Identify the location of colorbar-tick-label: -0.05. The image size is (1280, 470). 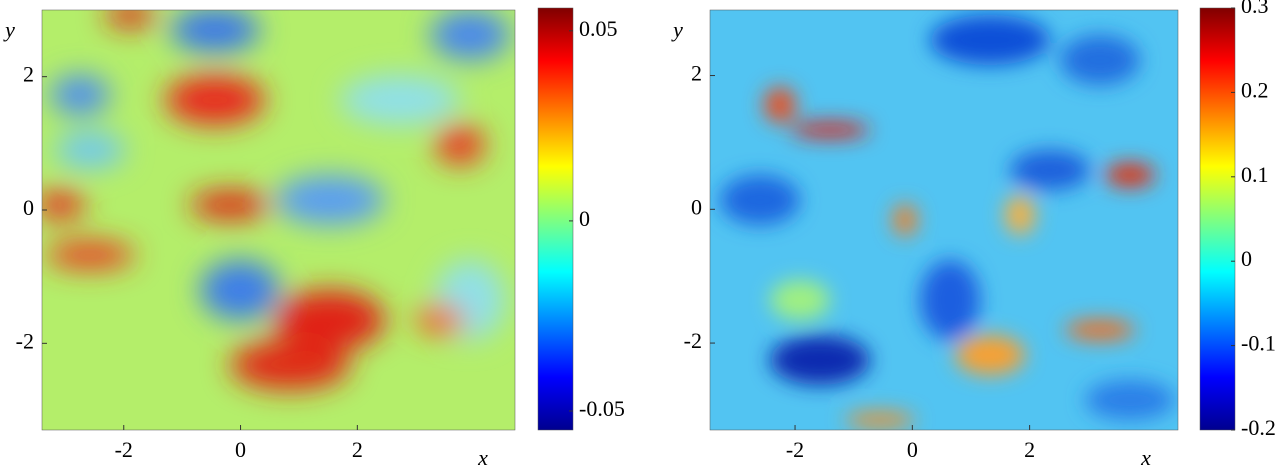
(602, 408).